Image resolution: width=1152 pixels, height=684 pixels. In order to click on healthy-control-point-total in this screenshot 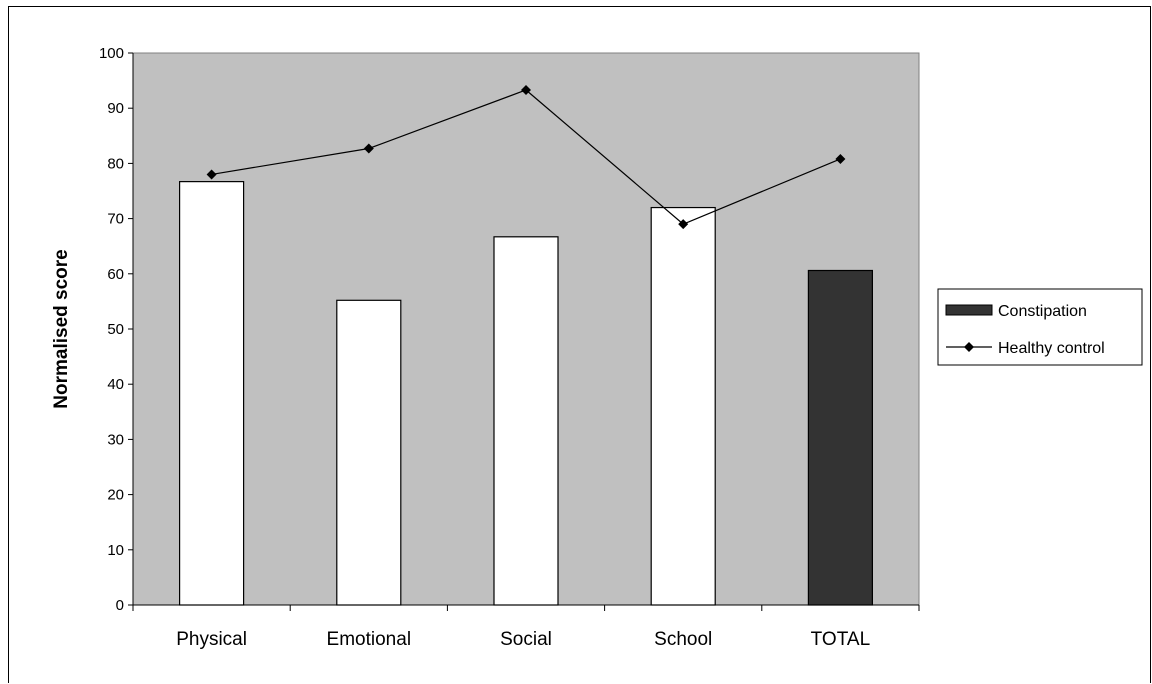, I will do `click(840, 158)`.